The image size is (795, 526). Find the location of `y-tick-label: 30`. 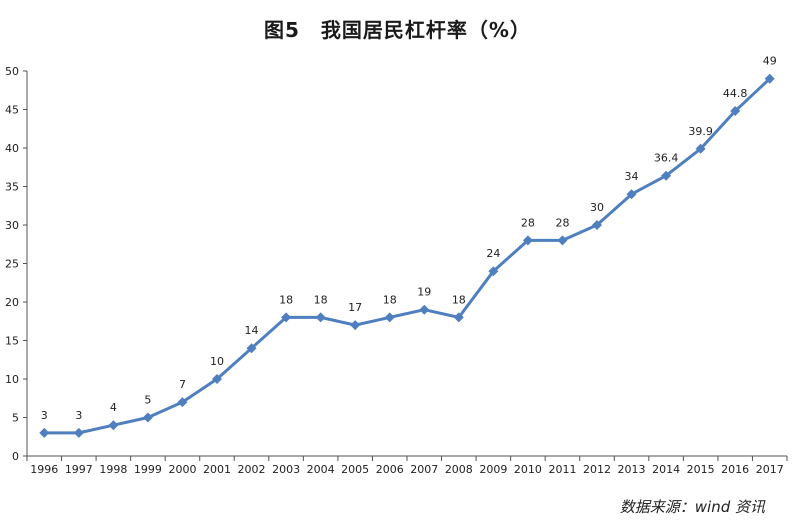

y-tick-label: 30 is located at coordinates (12, 225).